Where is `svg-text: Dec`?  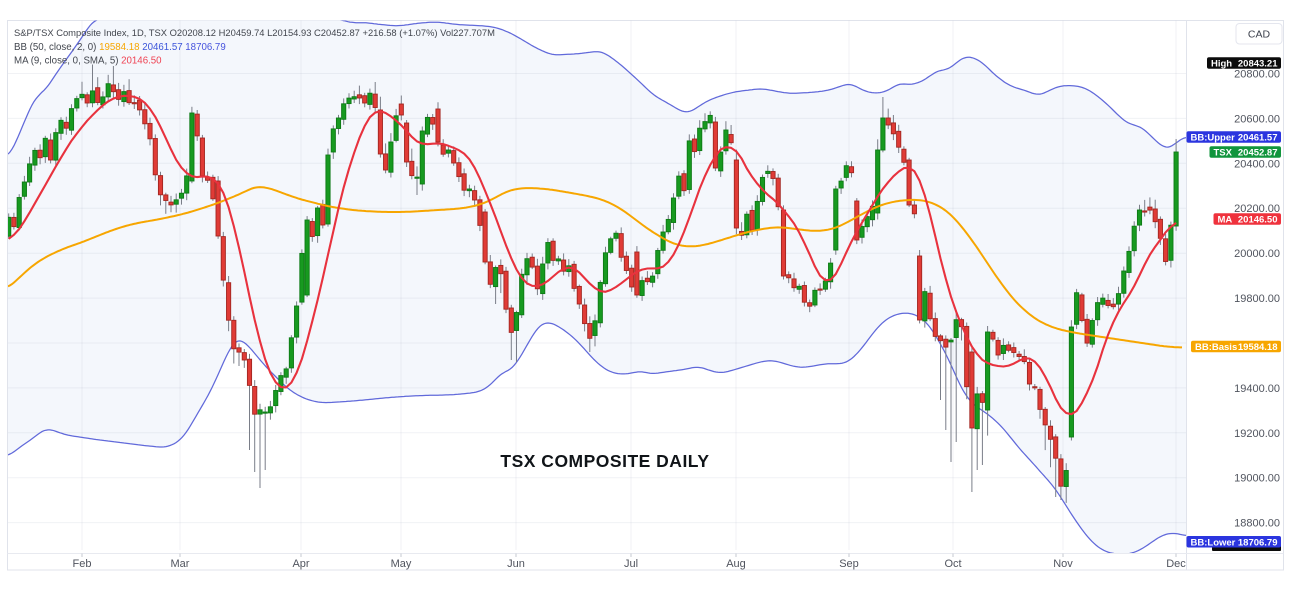
svg-text: Dec is located at coordinates (1176, 564).